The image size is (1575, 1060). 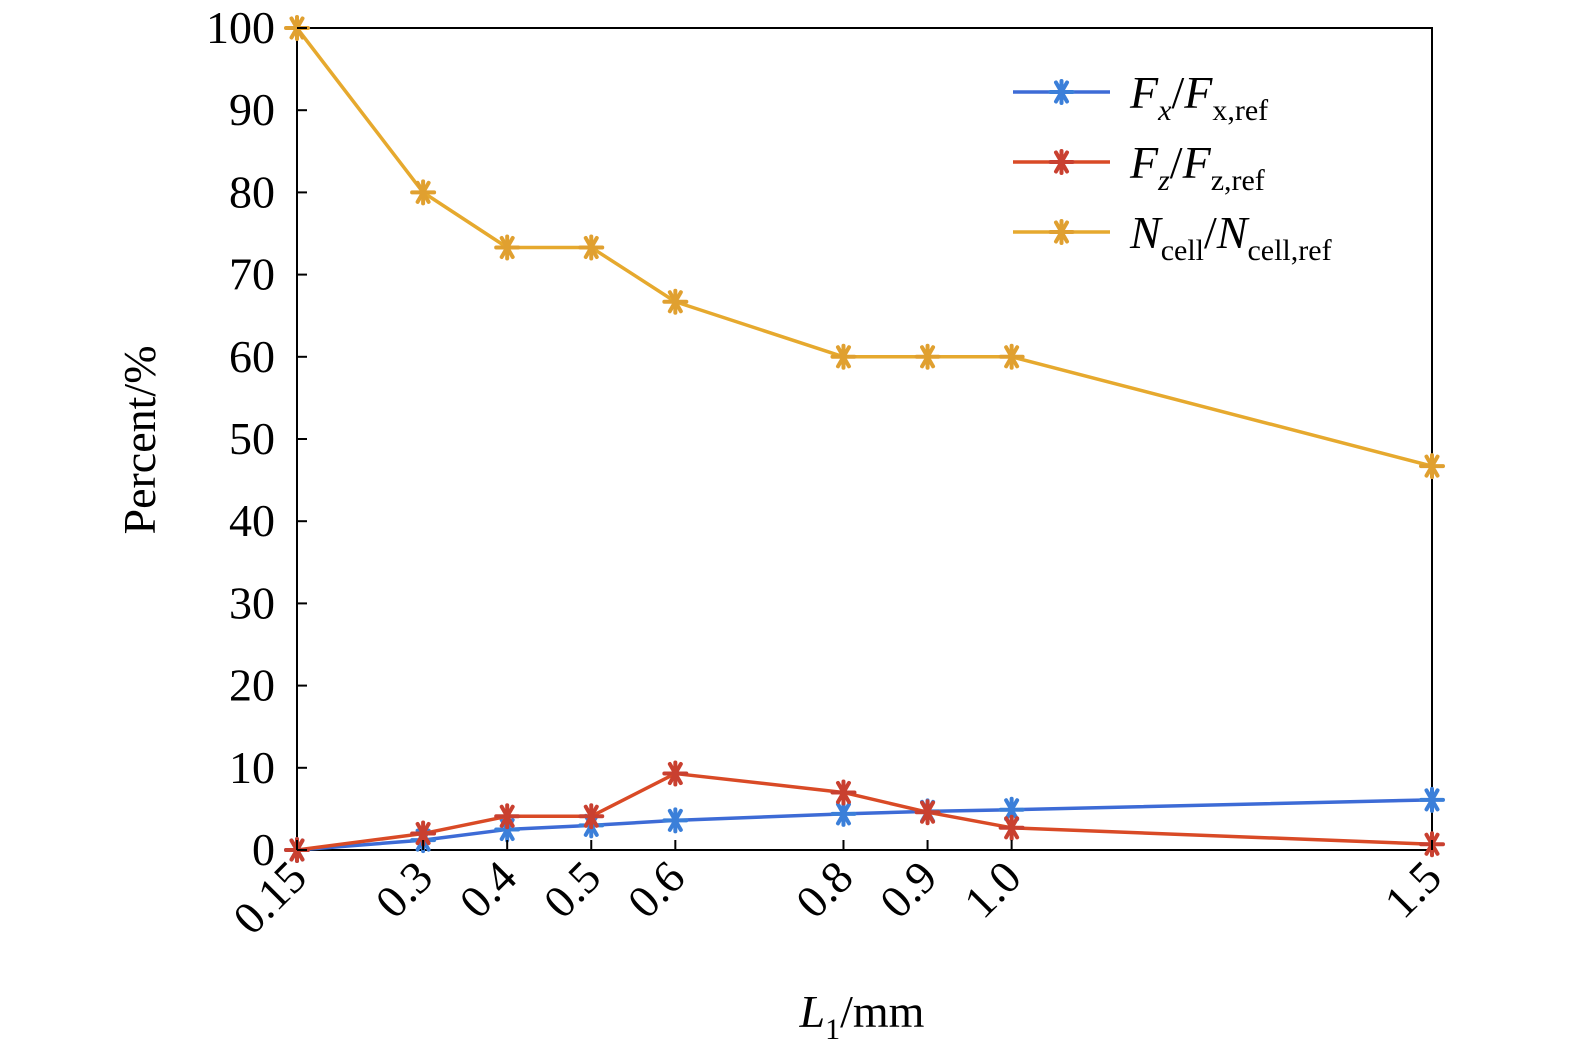 I want to click on y-tick-label: 60, so click(x=252, y=356).